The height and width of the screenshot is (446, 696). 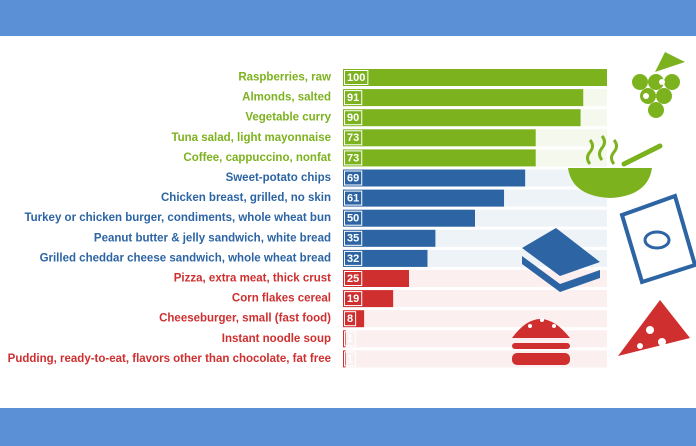 What do you see at coordinates (288, 118) in the screenshot?
I see `category-label: Vegetable curry` at bounding box center [288, 118].